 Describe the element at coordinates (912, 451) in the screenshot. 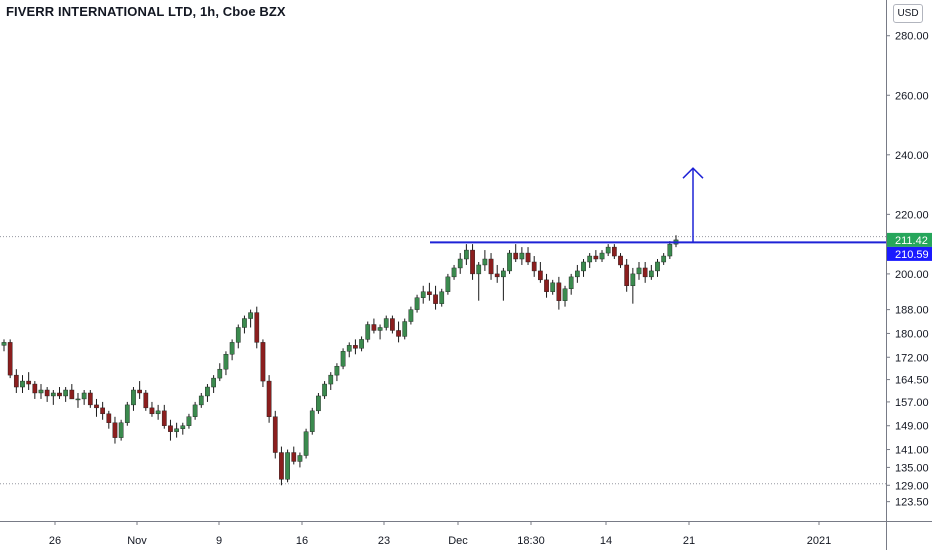

I see `y-tick-label: 141.00` at that location.